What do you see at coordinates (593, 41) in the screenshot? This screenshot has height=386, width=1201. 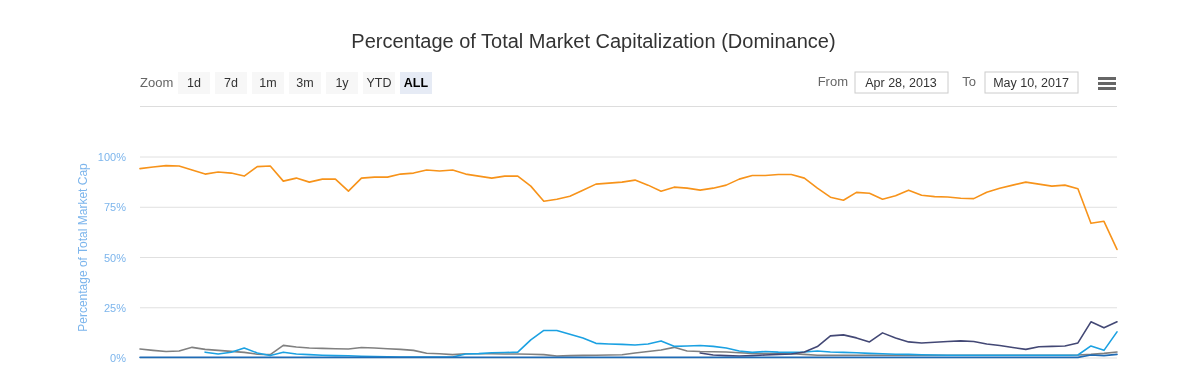 I see `chart-title: Percentage of Total Market Capitalization (Dominance)` at bounding box center [593, 41].